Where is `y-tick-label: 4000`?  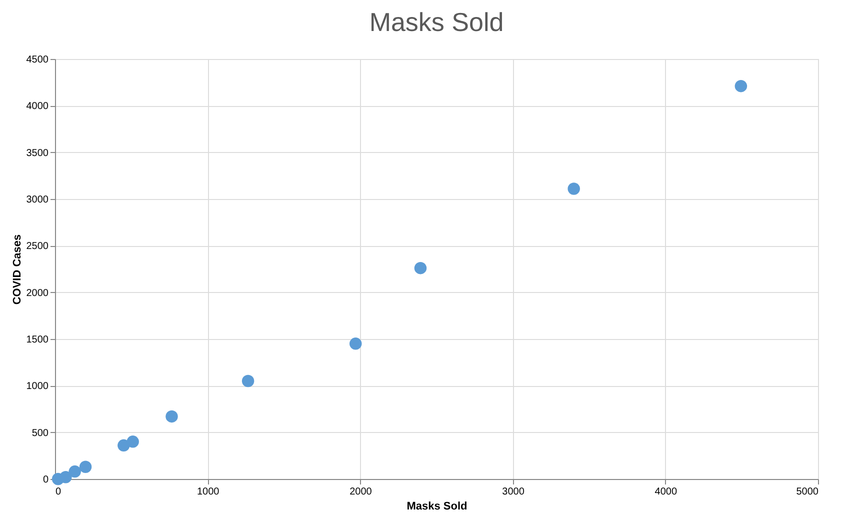
y-tick-label: 4000 is located at coordinates (37, 106).